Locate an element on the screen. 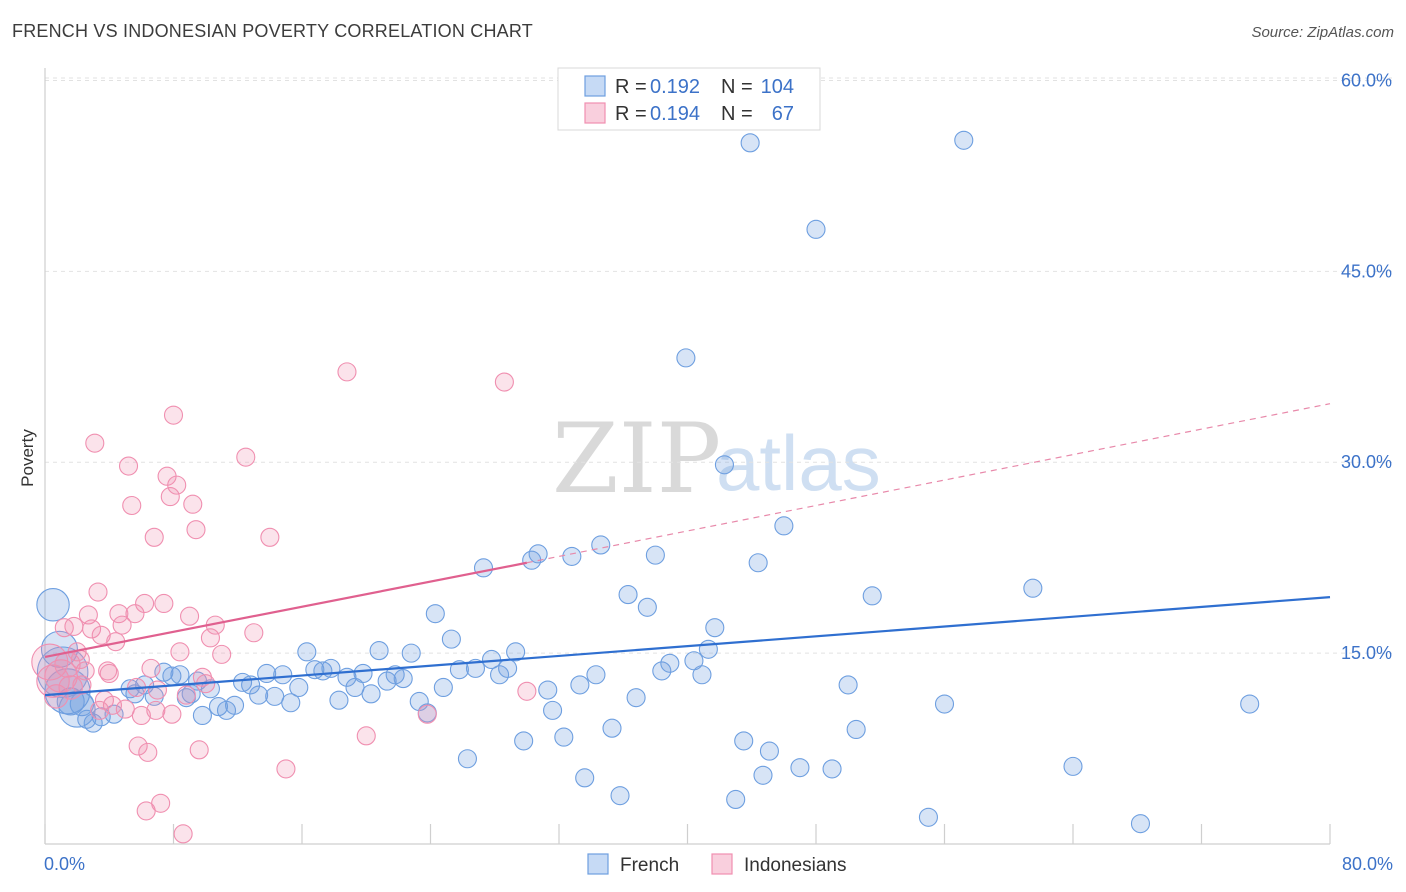  bottom-legend-label-indonesians: Indonesians is located at coordinates (795, 865).